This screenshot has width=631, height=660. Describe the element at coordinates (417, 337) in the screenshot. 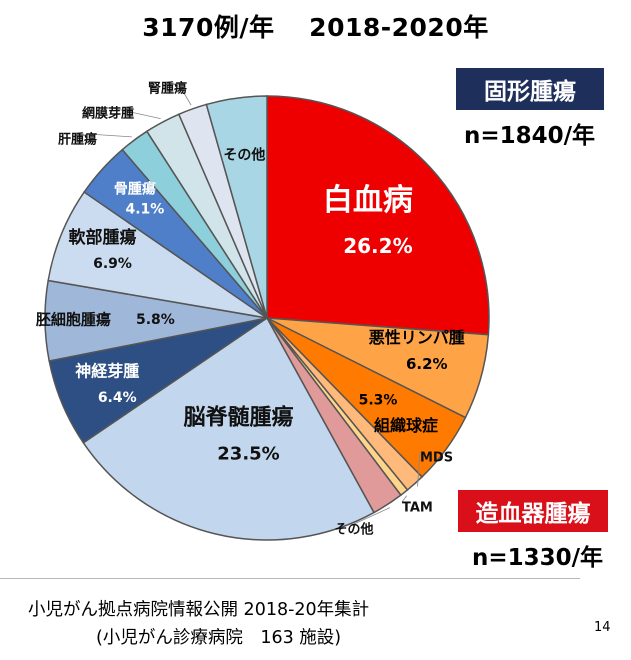

I see `slice-label: 悪性リンパ腫` at that location.